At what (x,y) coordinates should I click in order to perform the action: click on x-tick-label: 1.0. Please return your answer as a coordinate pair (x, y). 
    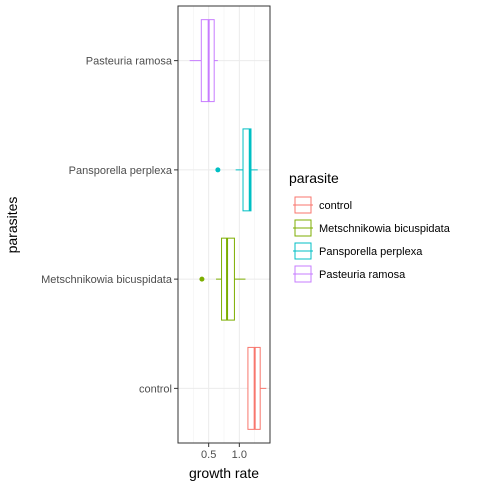
    Looking at the image, I should click on (239, 455).